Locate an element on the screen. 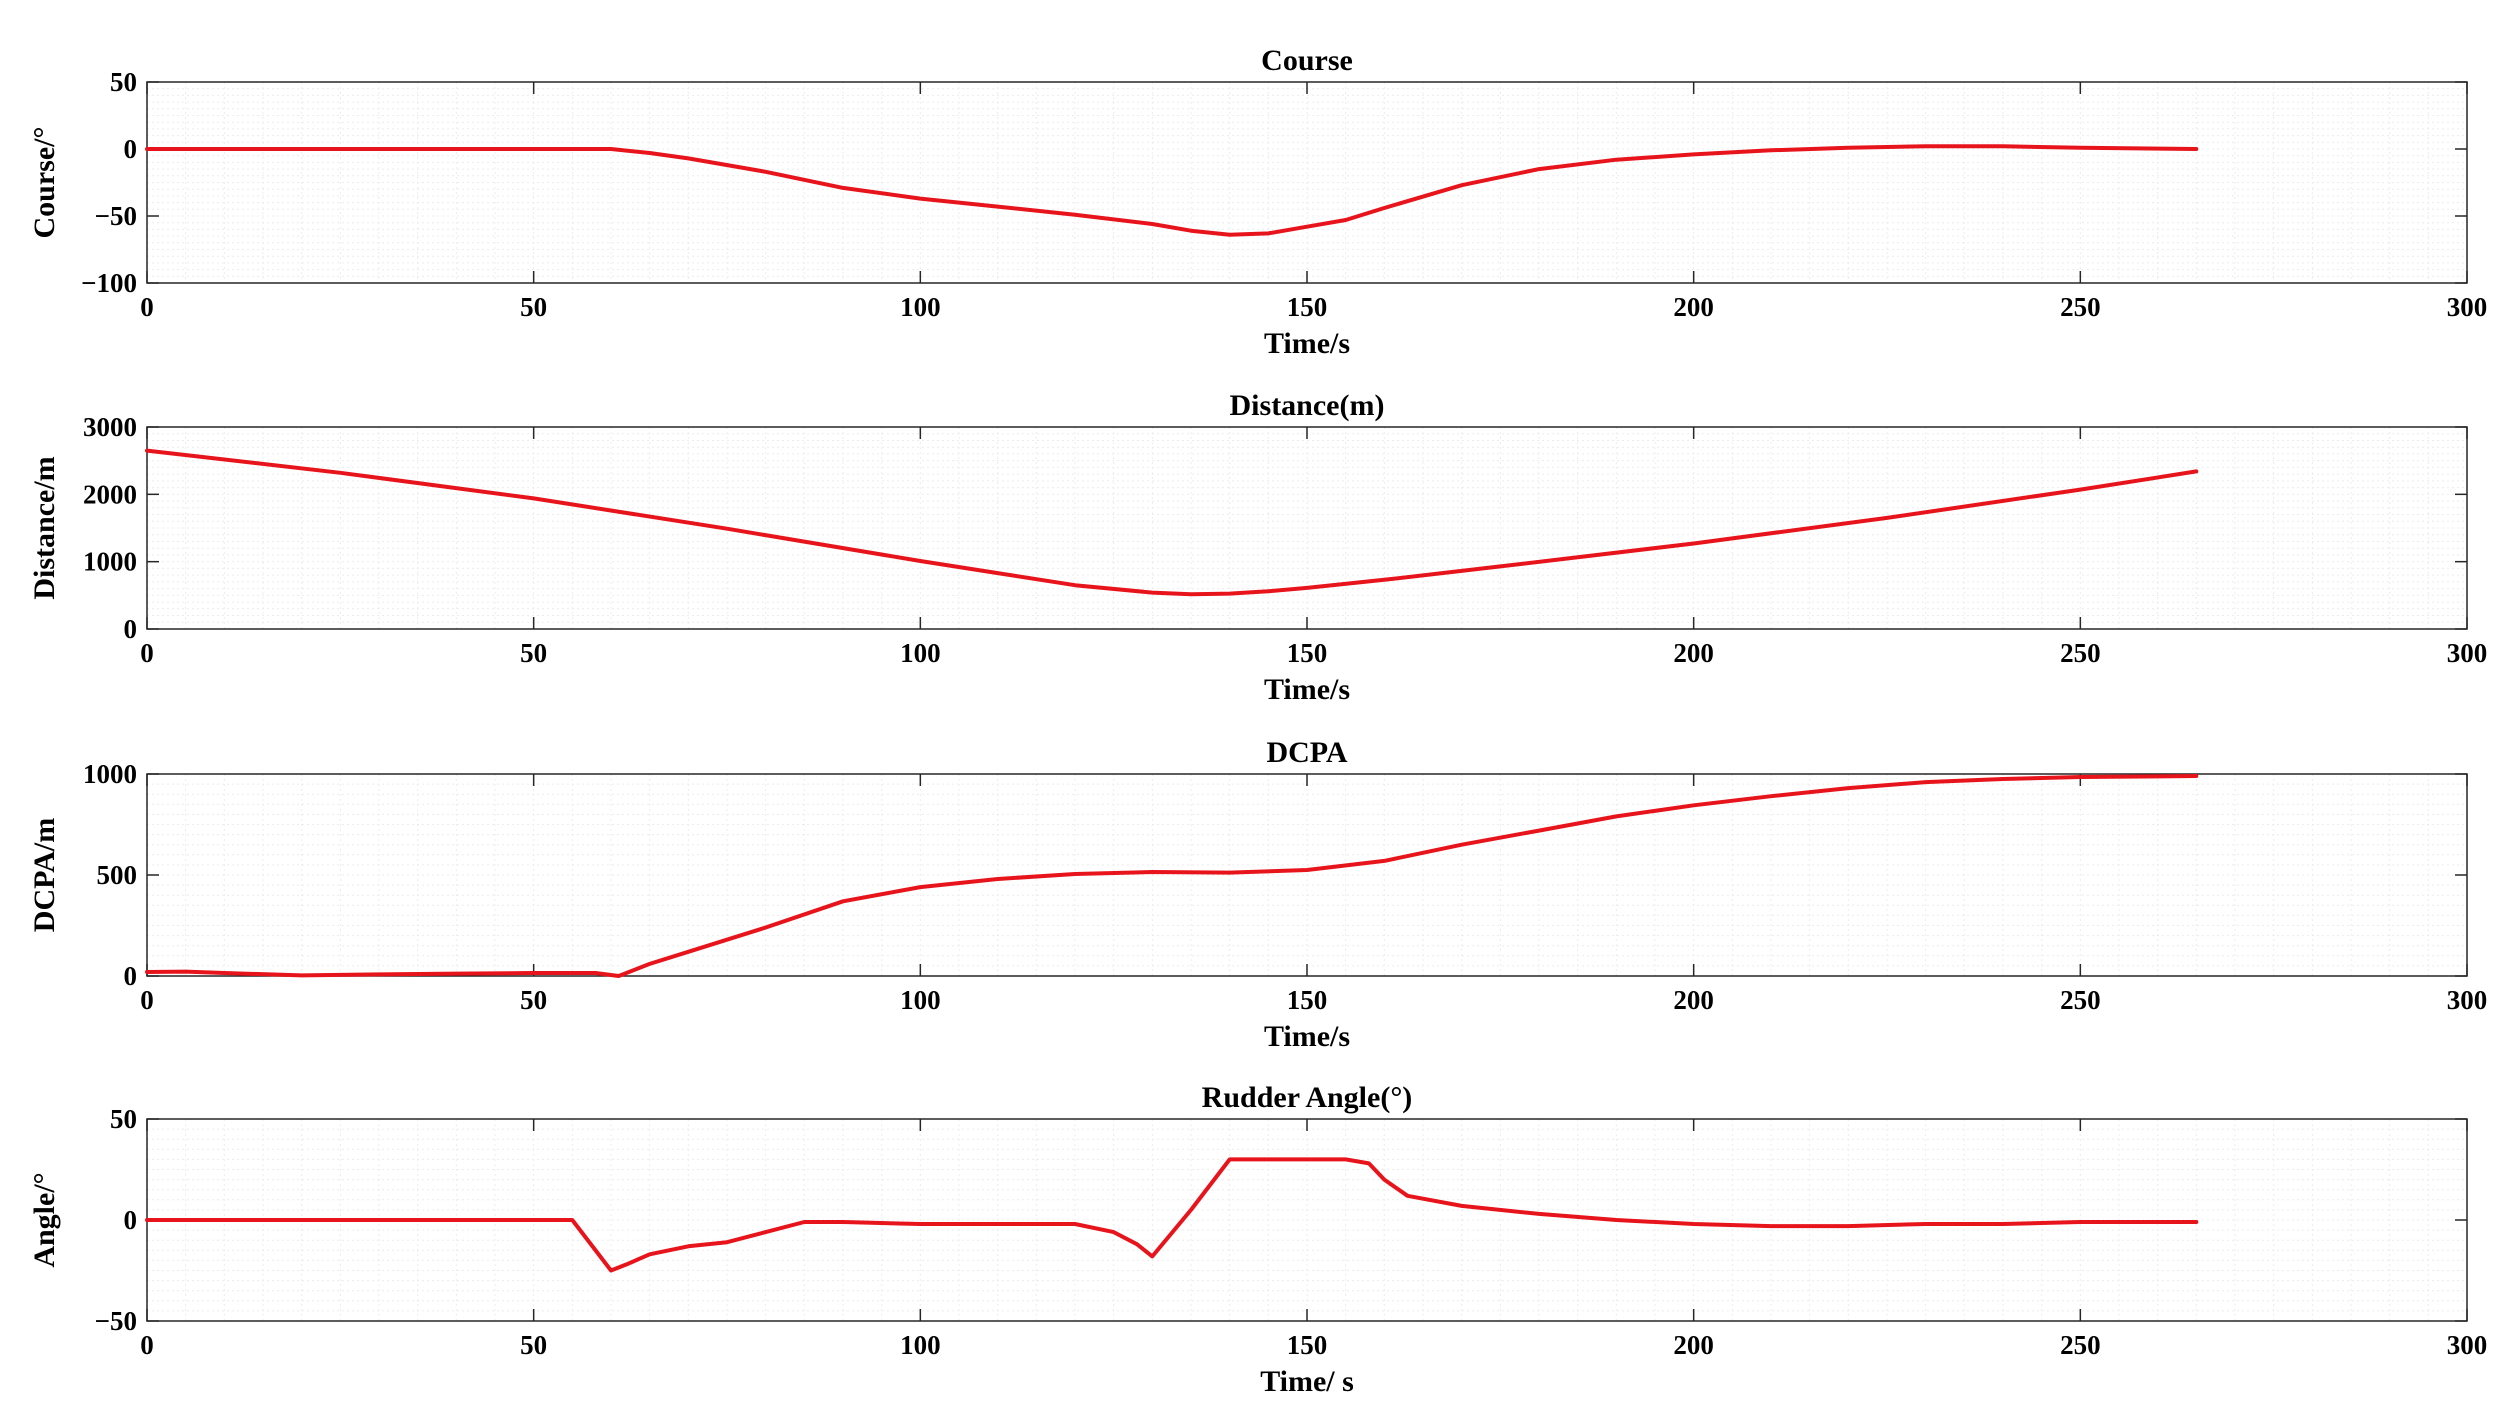  y-tick-label: 500 is located at coordinates (117, 875).